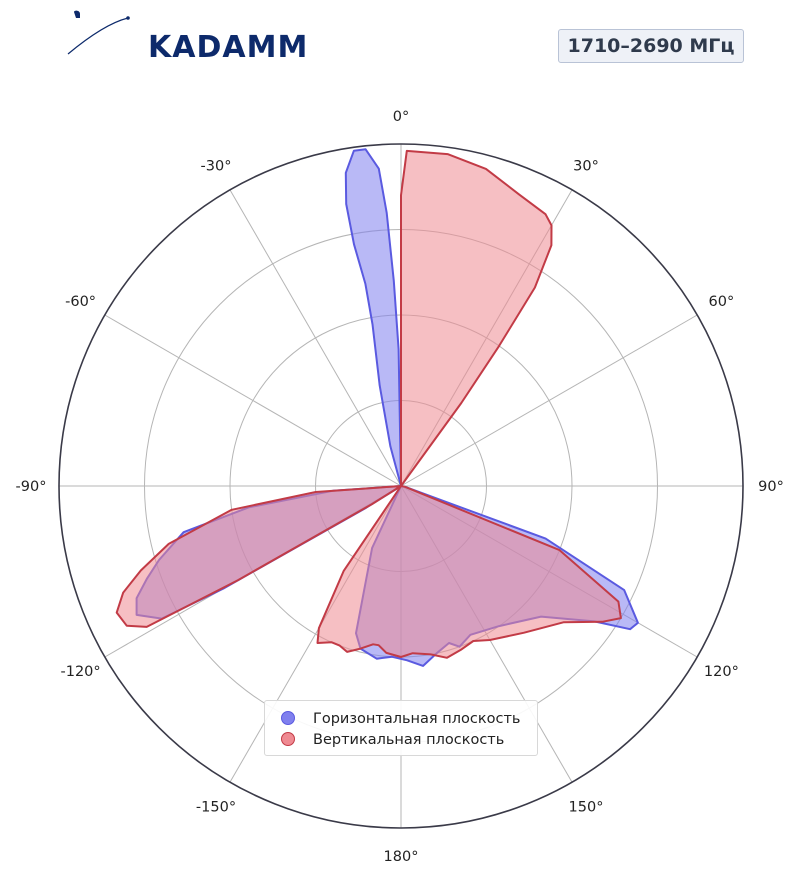  What do you see at coordinates (586, 807) in the screenshot?
I see `theta-tick-label-5: 150°` at bounding box center [586, 807].